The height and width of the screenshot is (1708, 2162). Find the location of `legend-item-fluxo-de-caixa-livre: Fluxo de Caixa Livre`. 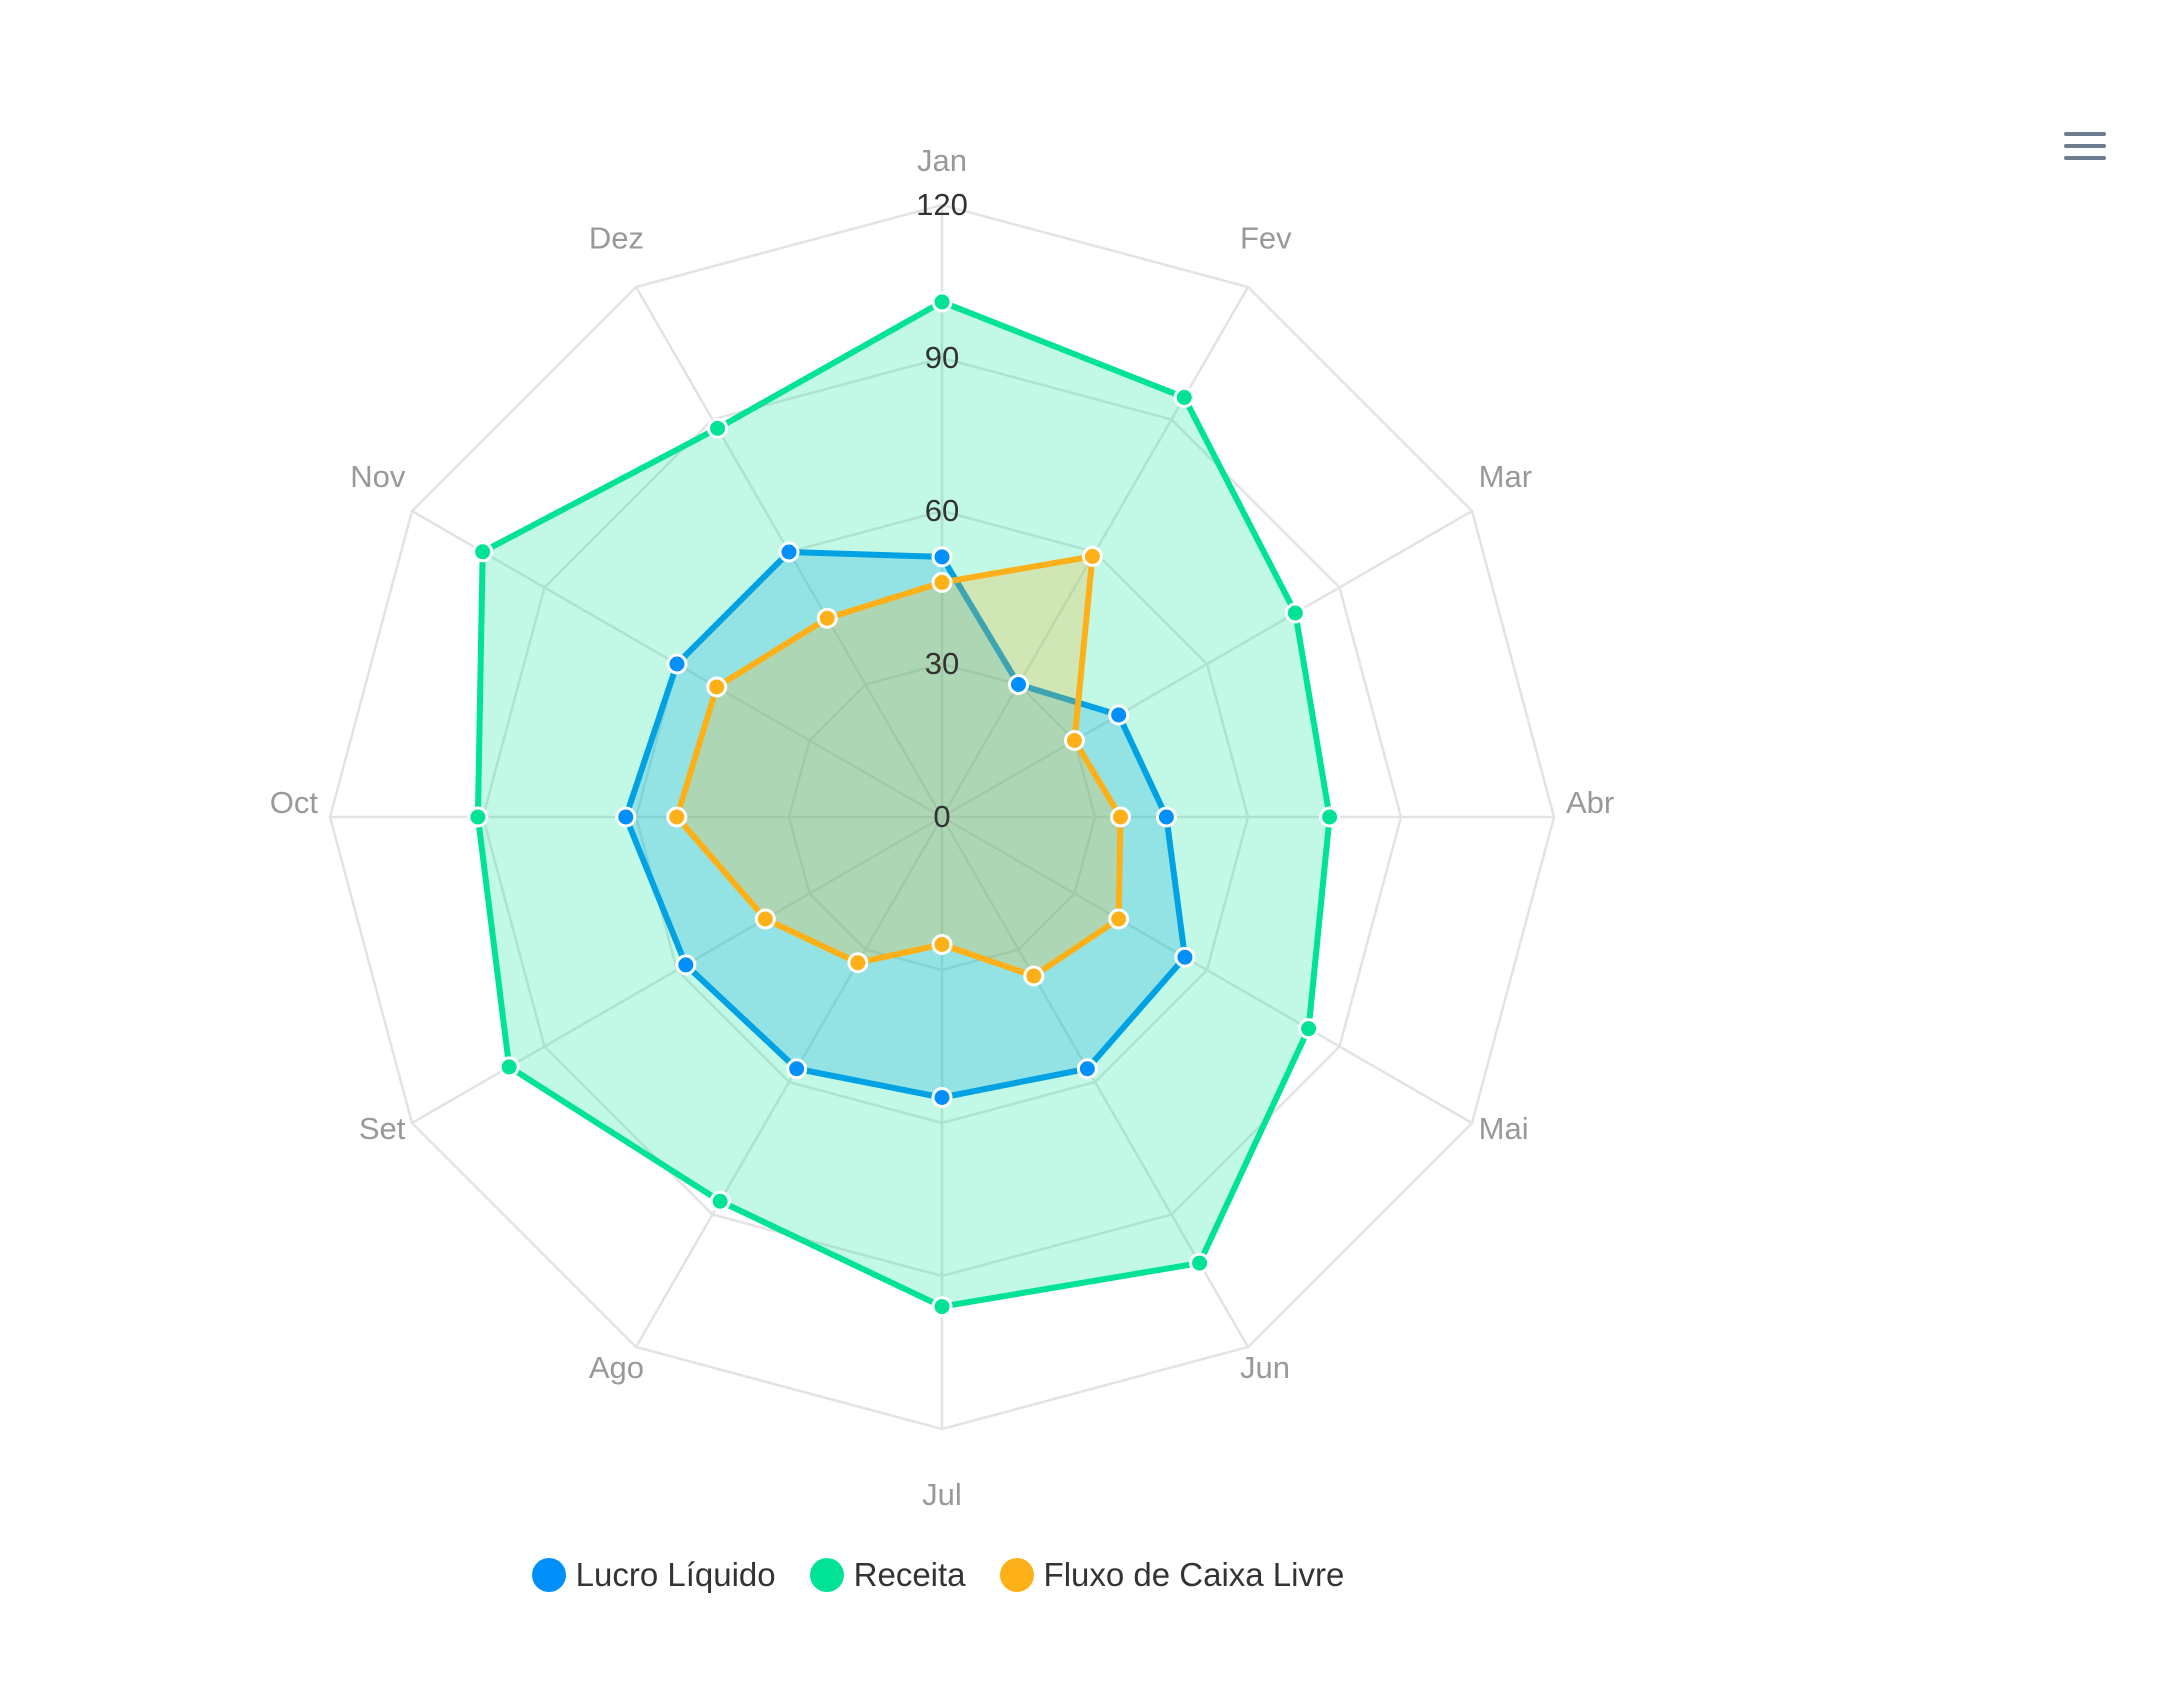

legend-item-fluxo-de-caixa-livre: Fluxo de Caixa Livre is located at coordinates (1172, 1575).